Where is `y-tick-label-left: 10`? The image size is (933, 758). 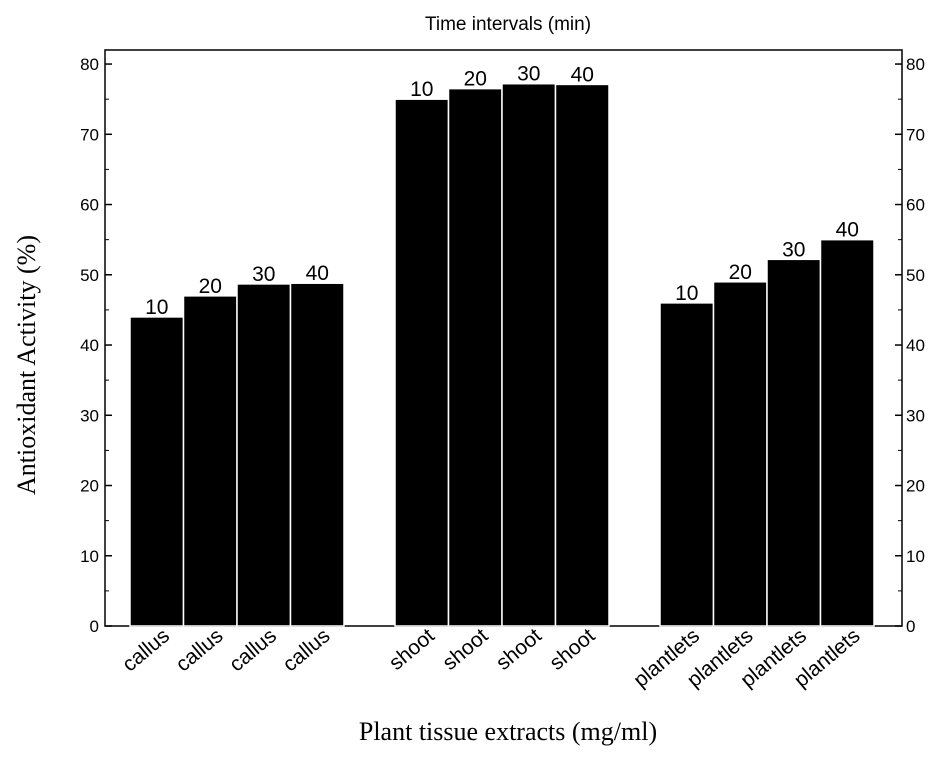
y-tick-label-left: 10 is located at coordinates (89, 556).